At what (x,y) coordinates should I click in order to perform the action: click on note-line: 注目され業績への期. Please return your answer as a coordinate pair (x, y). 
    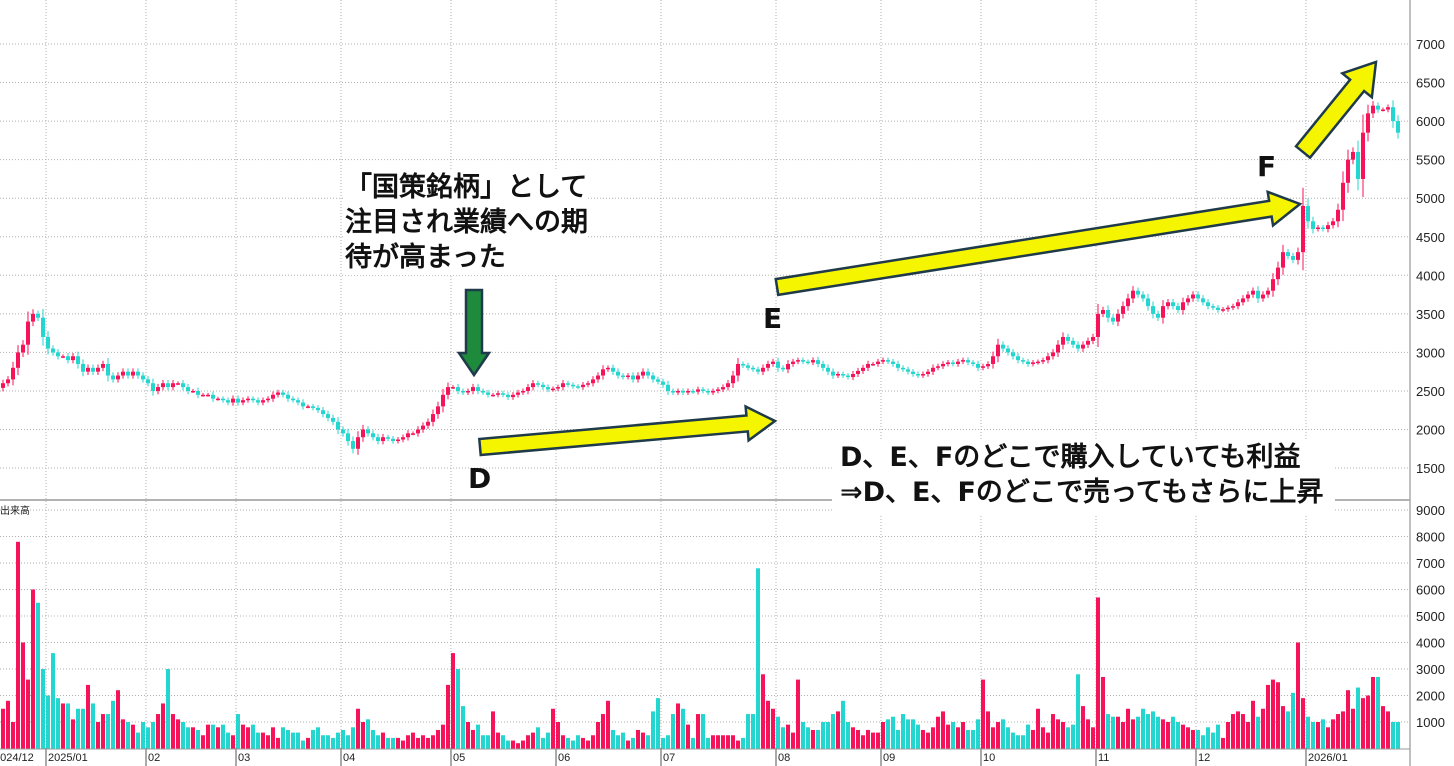
    Looking at the image, I should click on (466, 222).